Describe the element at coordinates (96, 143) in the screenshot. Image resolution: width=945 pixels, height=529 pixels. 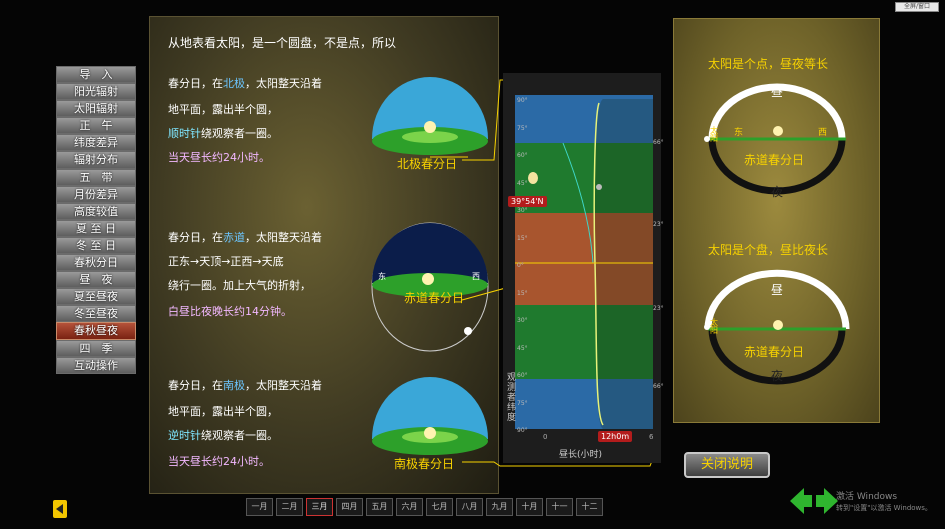
I see `menu-item: 纬度差异` at that location.